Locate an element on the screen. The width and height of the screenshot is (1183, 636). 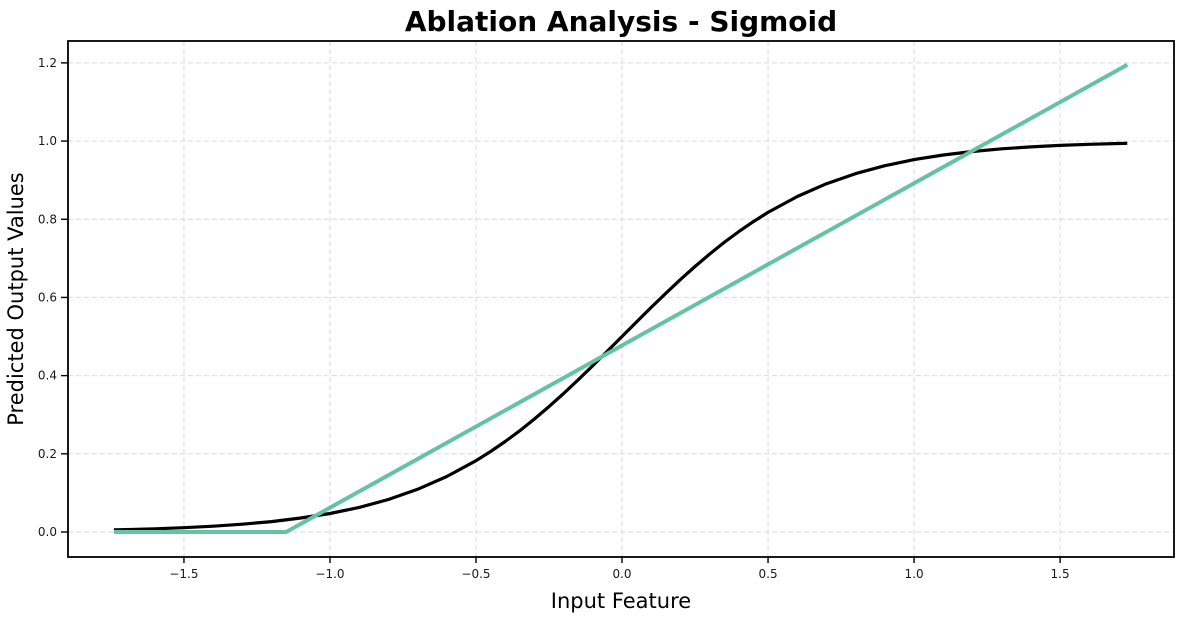
x-tick-label: −0.5 is located at coordinates (475, 574).